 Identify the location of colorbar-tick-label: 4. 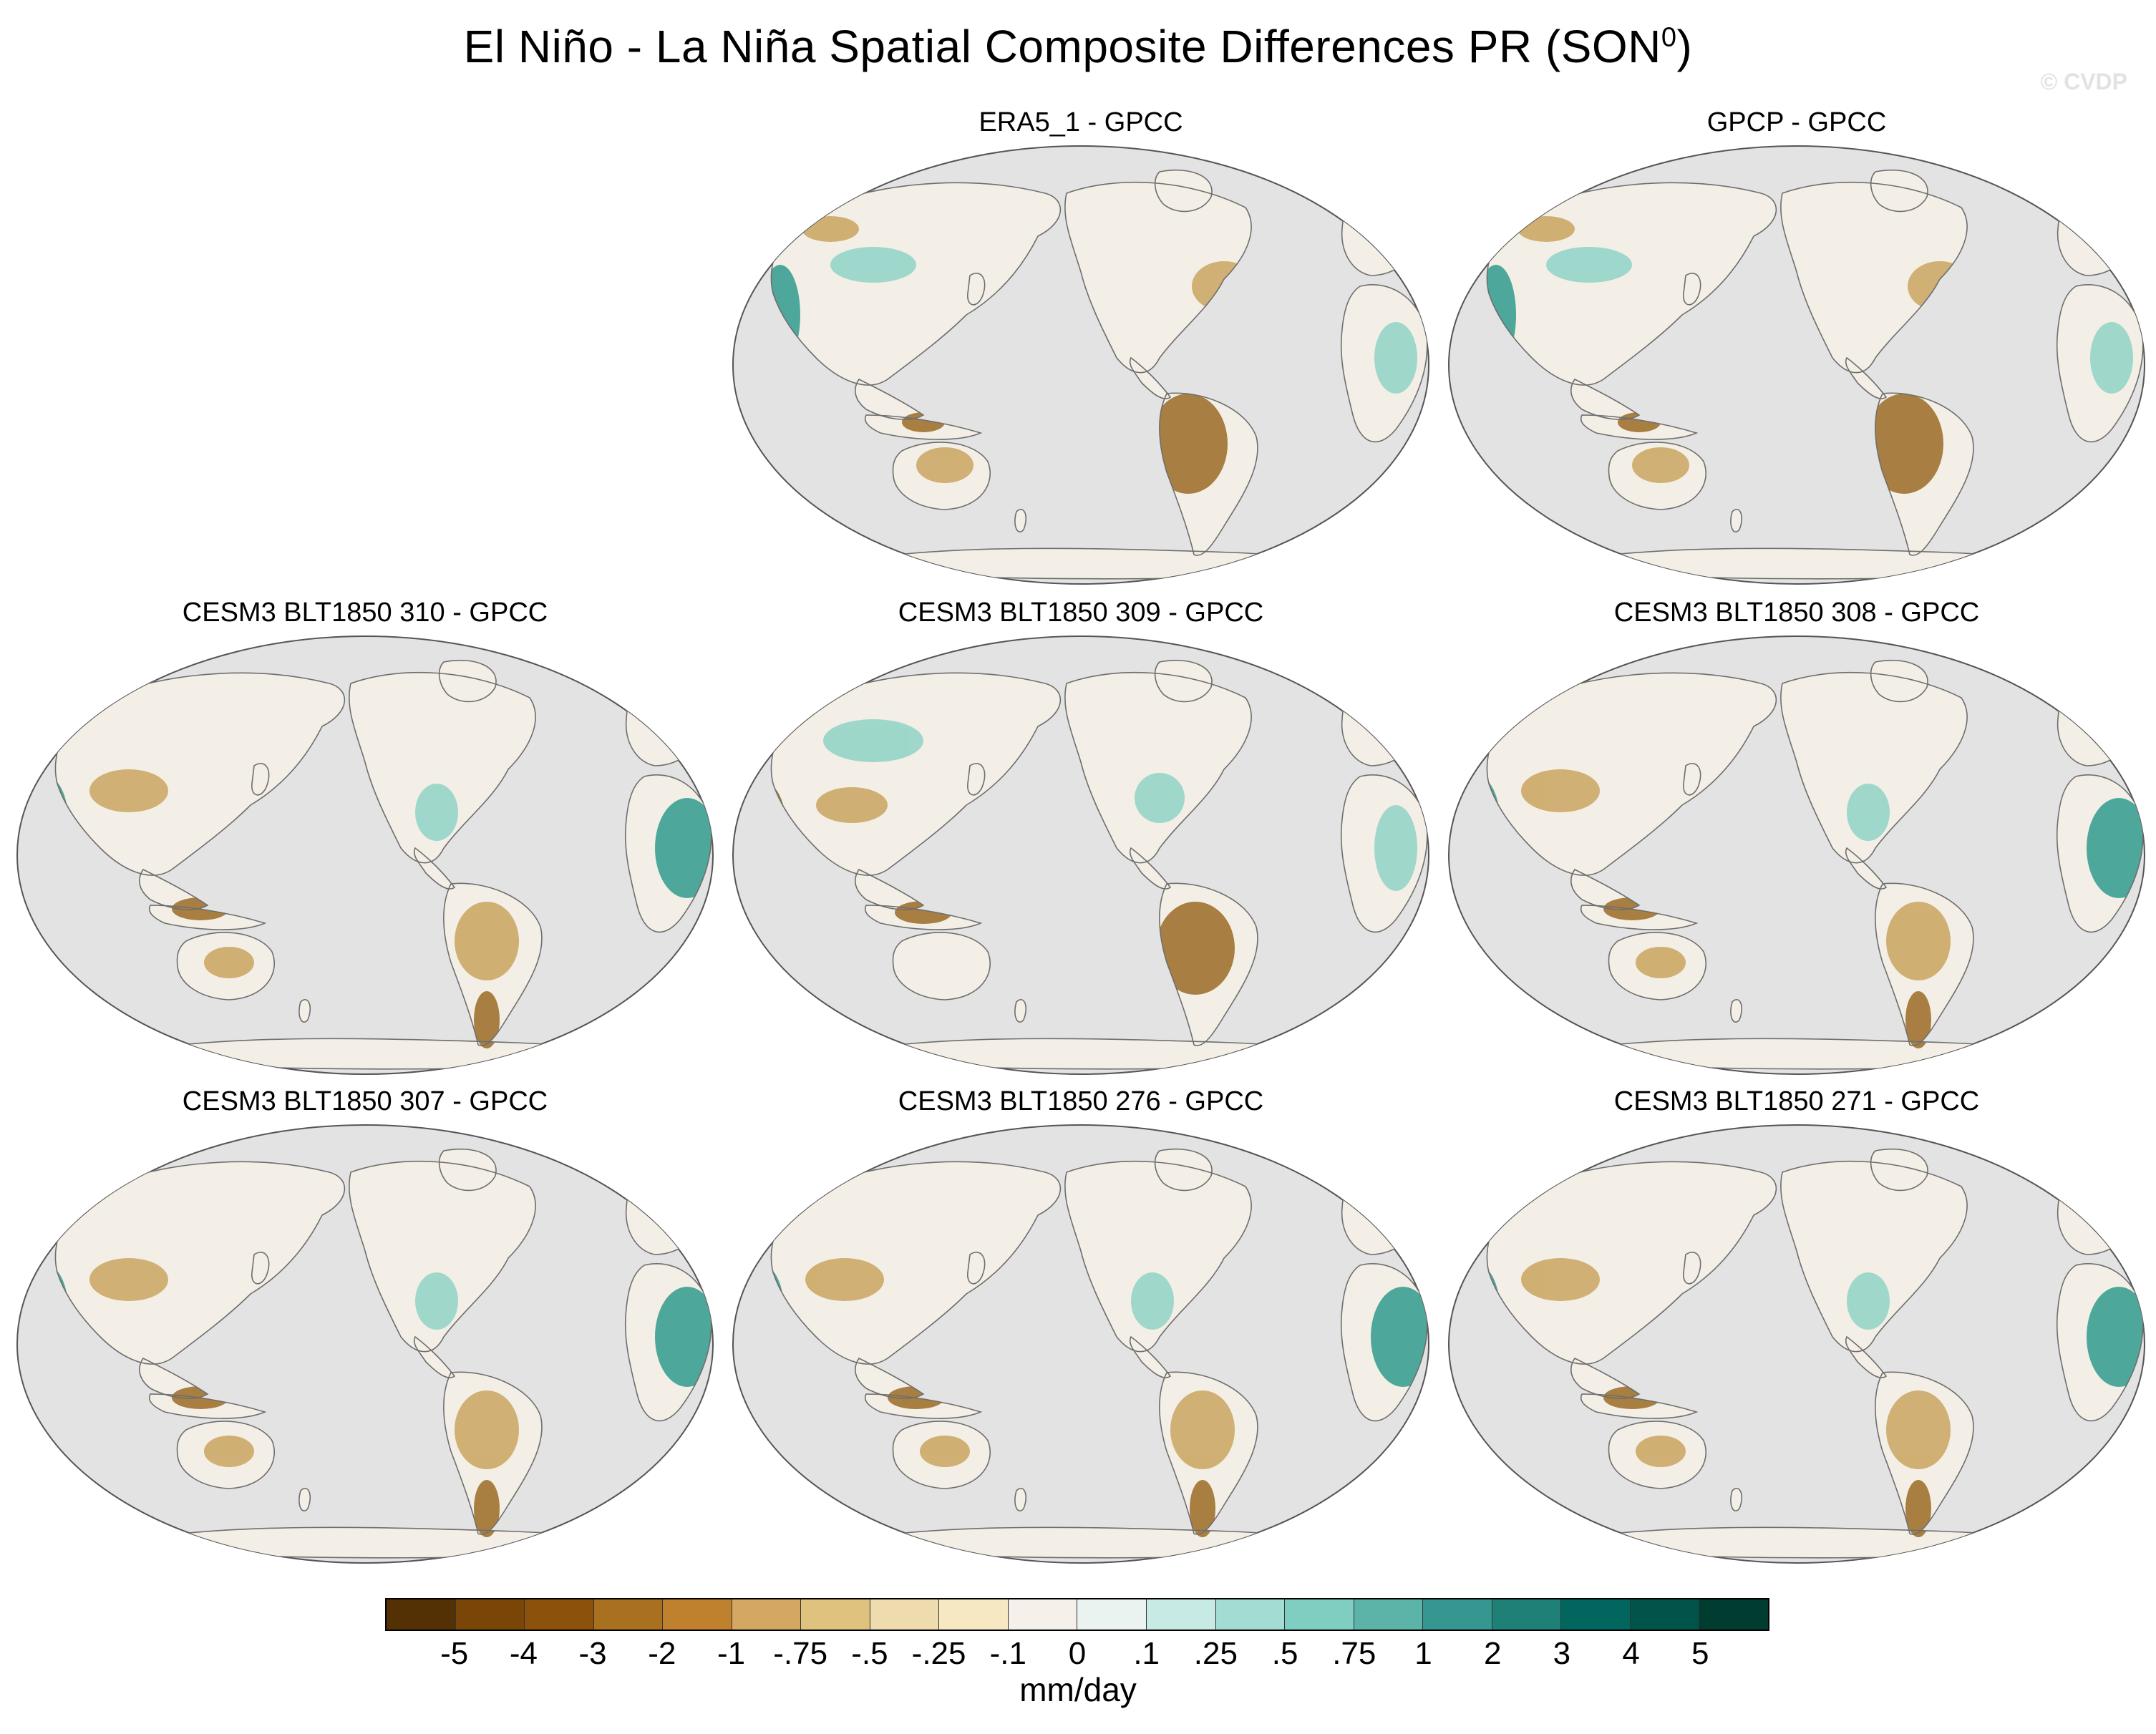
(1631, 1653).